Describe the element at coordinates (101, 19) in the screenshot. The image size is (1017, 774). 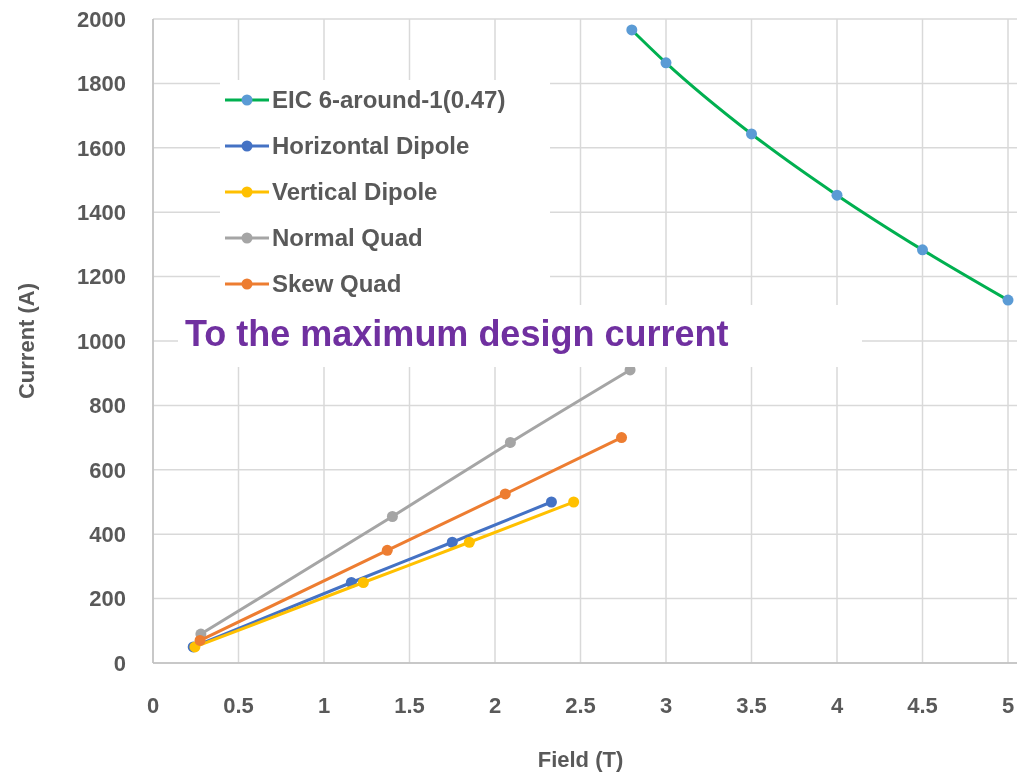
I see `y-tick-label: 2000` at that location.